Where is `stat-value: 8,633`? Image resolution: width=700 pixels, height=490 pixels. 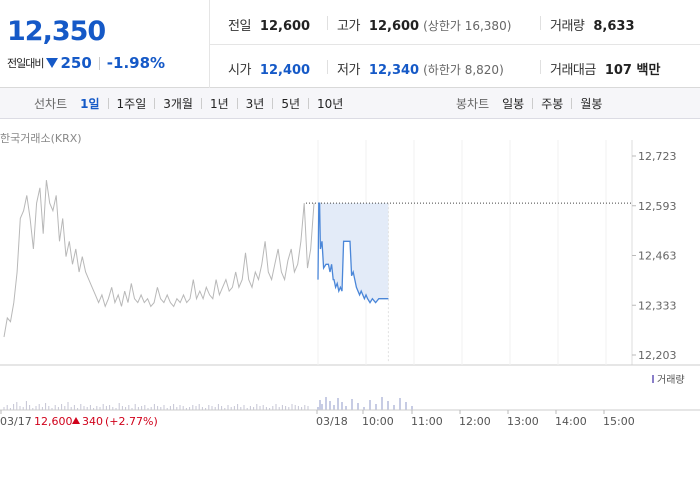
stat-value: 8,633 is located at coordinates (614, 26).